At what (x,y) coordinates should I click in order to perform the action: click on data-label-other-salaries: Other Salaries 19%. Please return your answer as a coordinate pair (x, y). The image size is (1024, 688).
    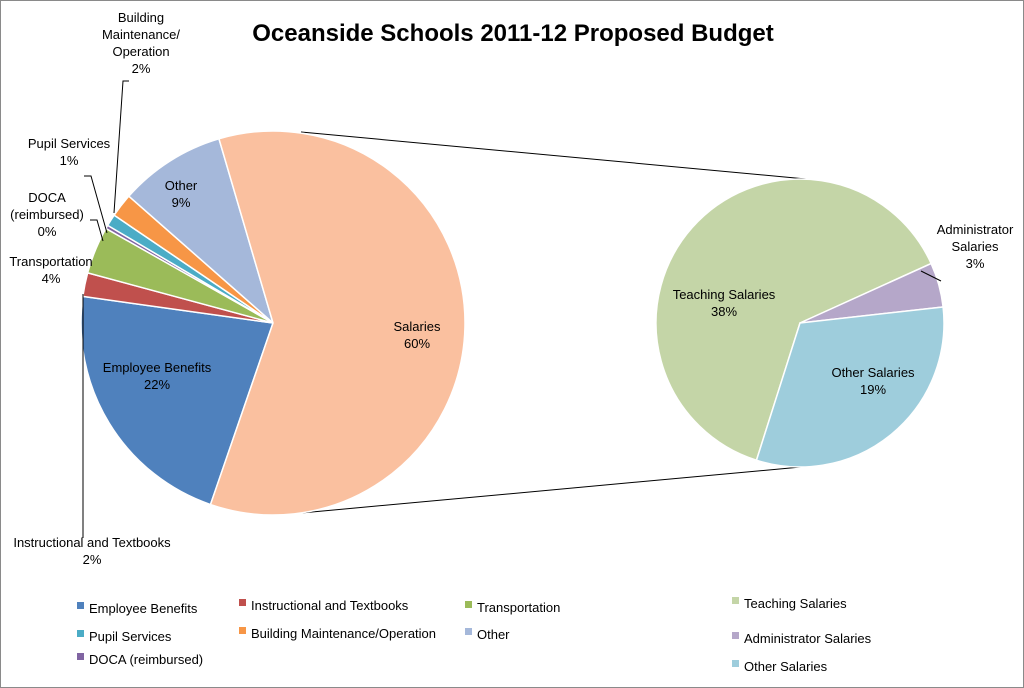
    Looking at the image, I should click on (873, 381).